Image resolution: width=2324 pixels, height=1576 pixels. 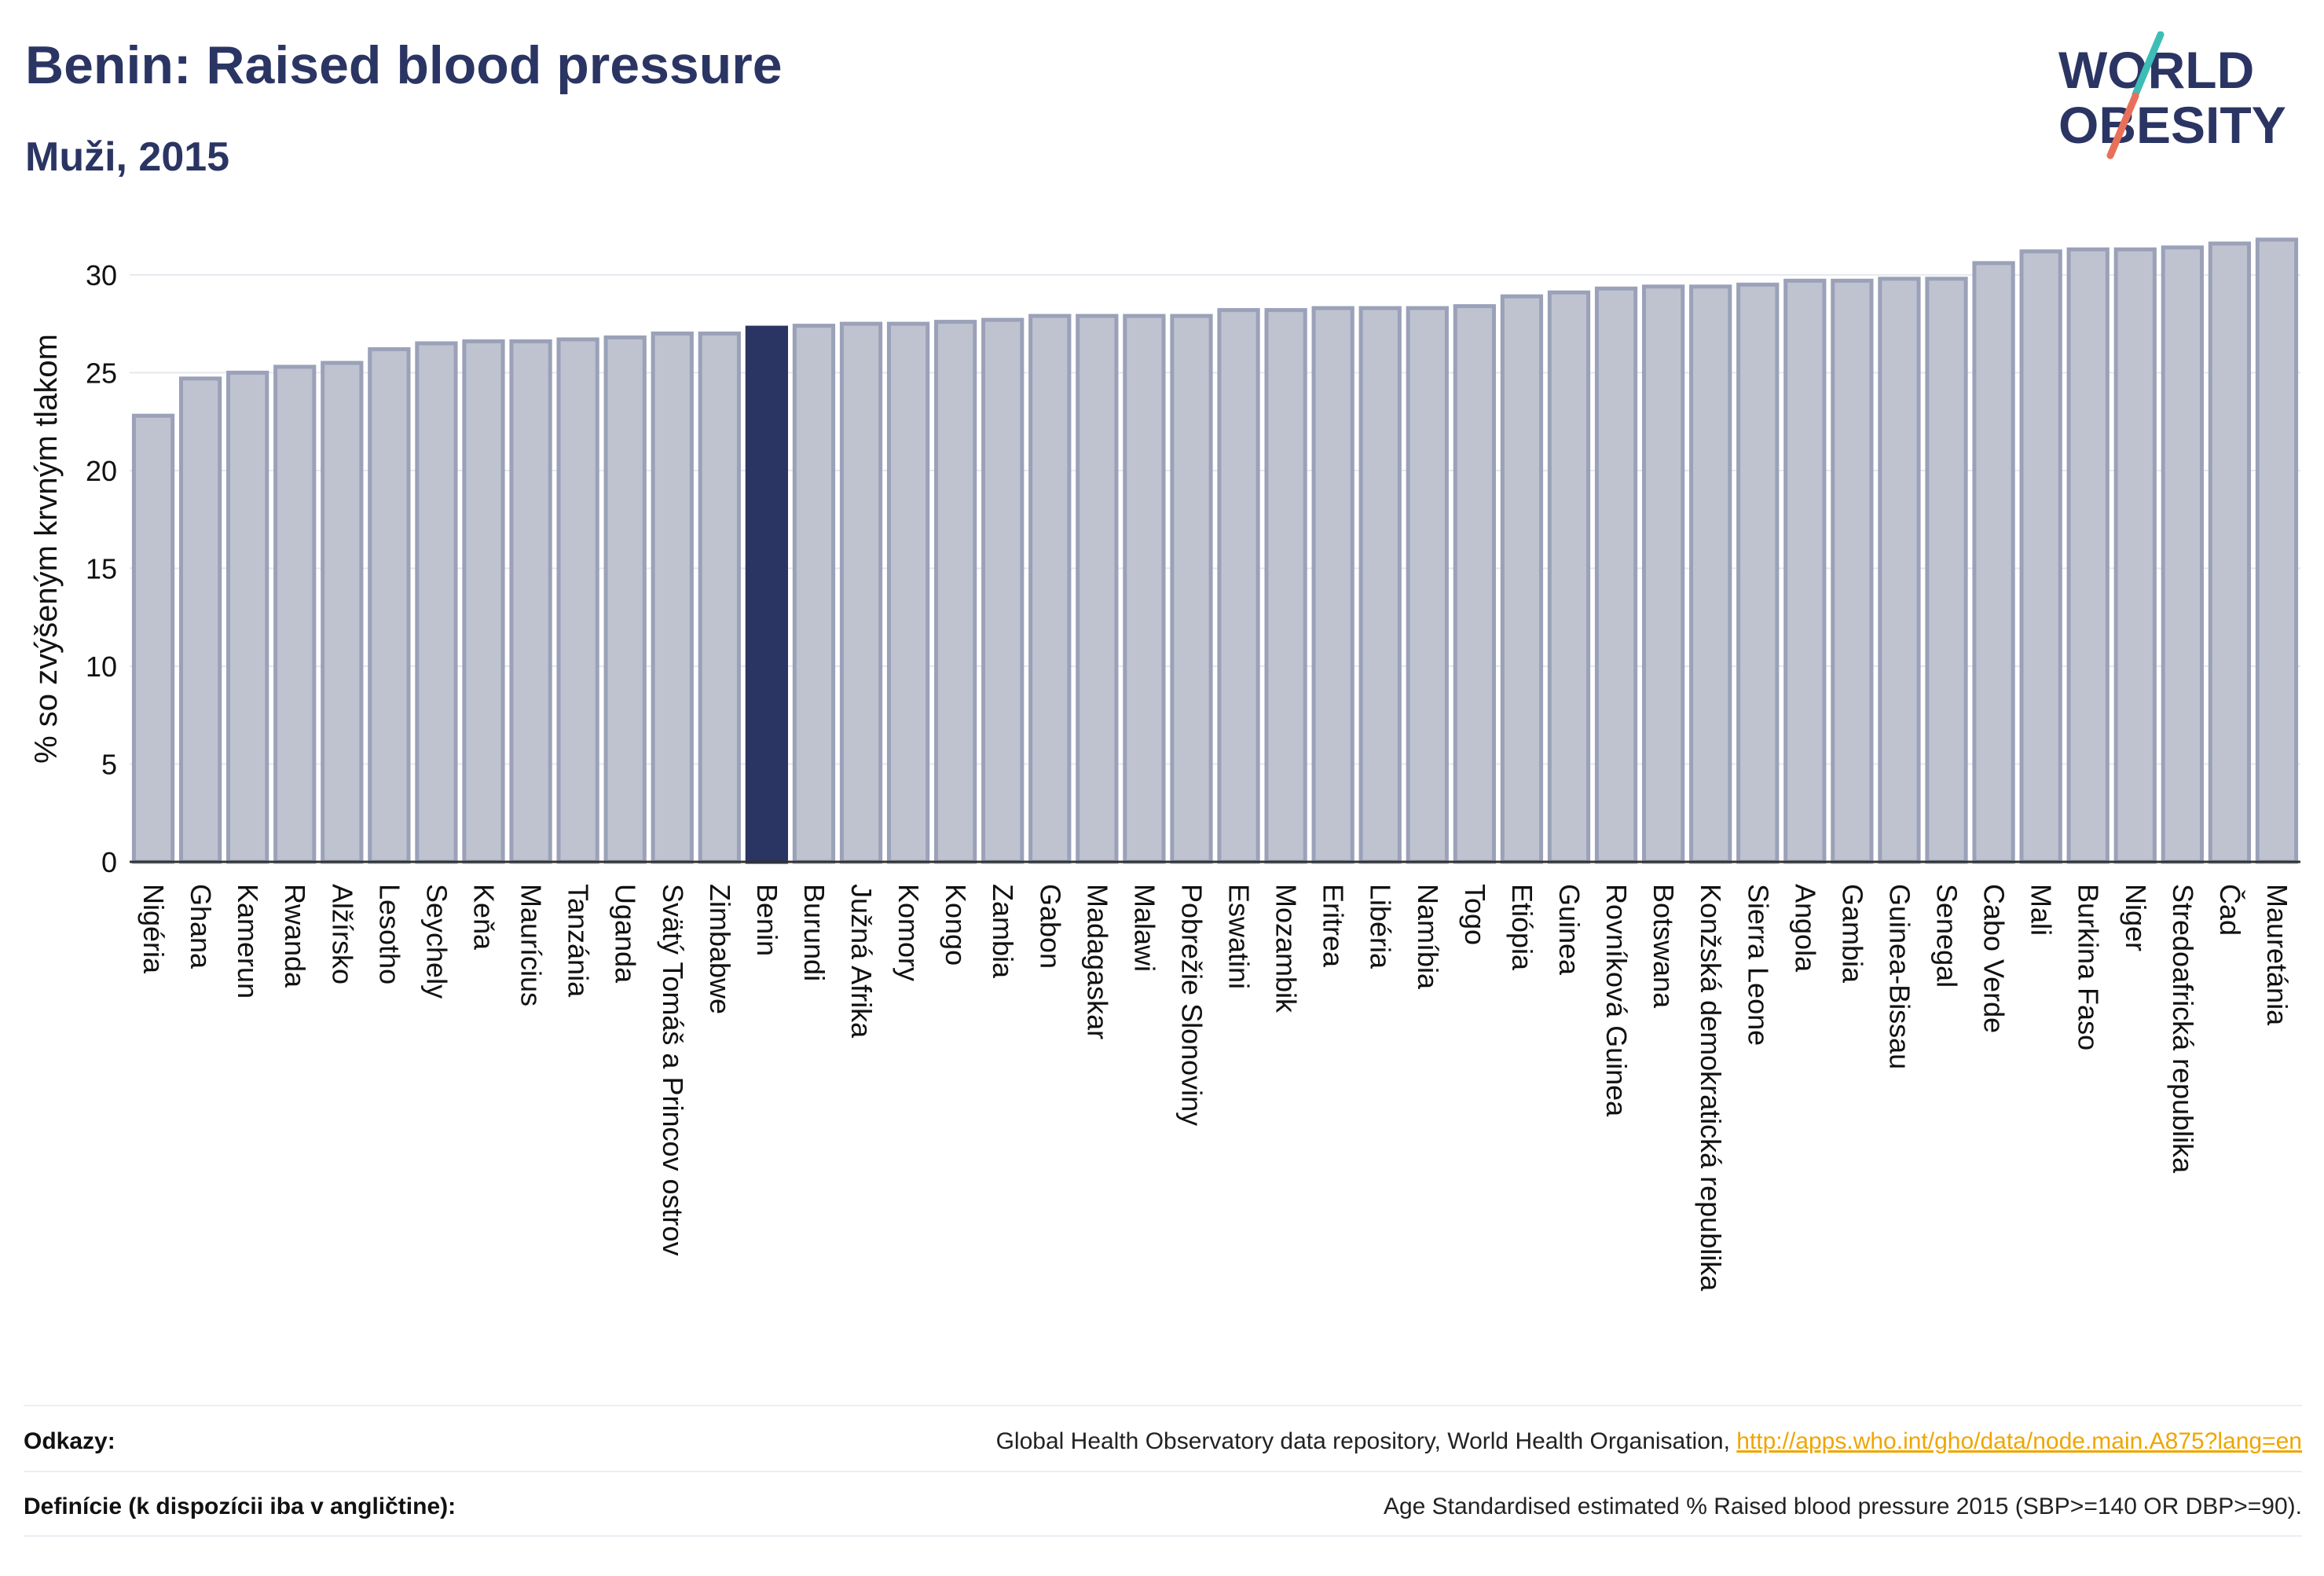 What do you see at coordinates (1805, 928) in the screenshot?
I see `x-tick-label: Angola` at bounding box center [1805, 928].